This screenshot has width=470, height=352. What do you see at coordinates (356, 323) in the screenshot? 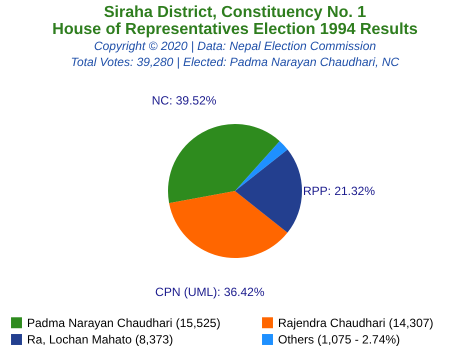
I see `legend-label: Rajendra Chaudhari (14,307)` at bounding box center [356, 323].